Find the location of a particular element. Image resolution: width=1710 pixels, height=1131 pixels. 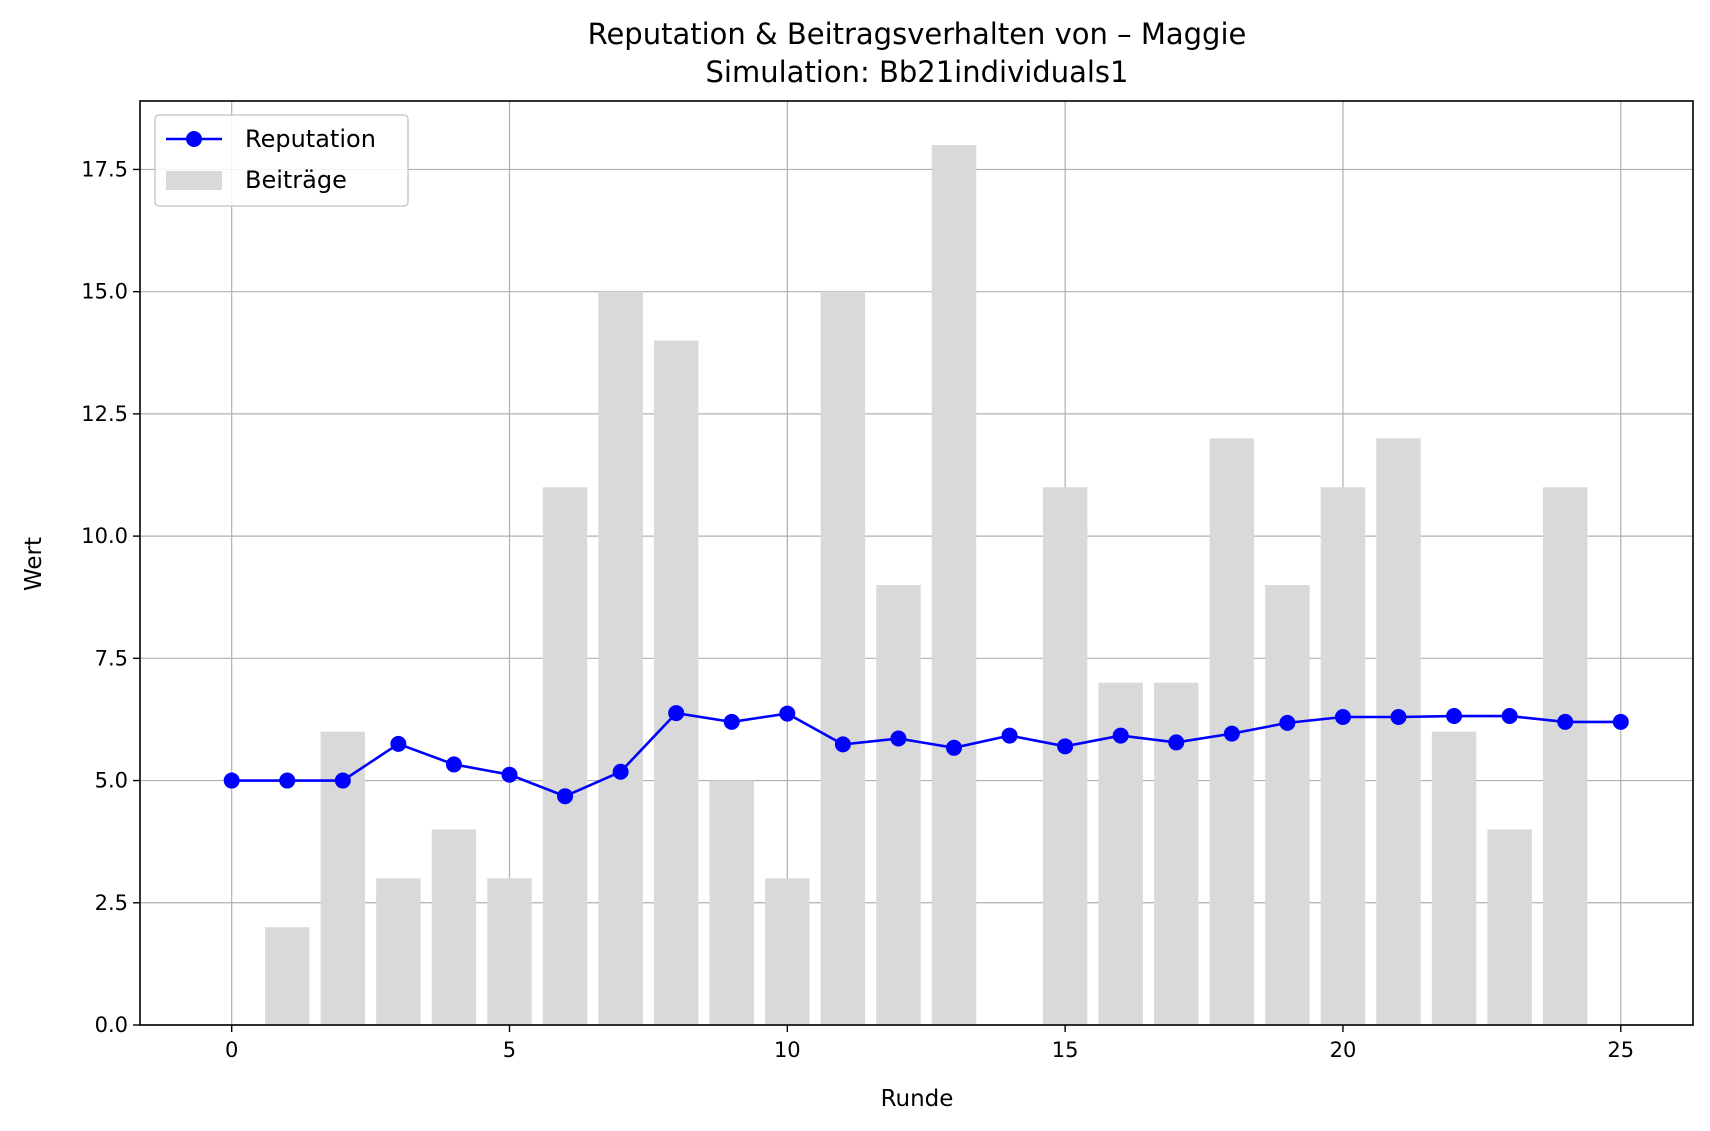

y-tick-label: 7.5 is located at coordinates (111, 658).